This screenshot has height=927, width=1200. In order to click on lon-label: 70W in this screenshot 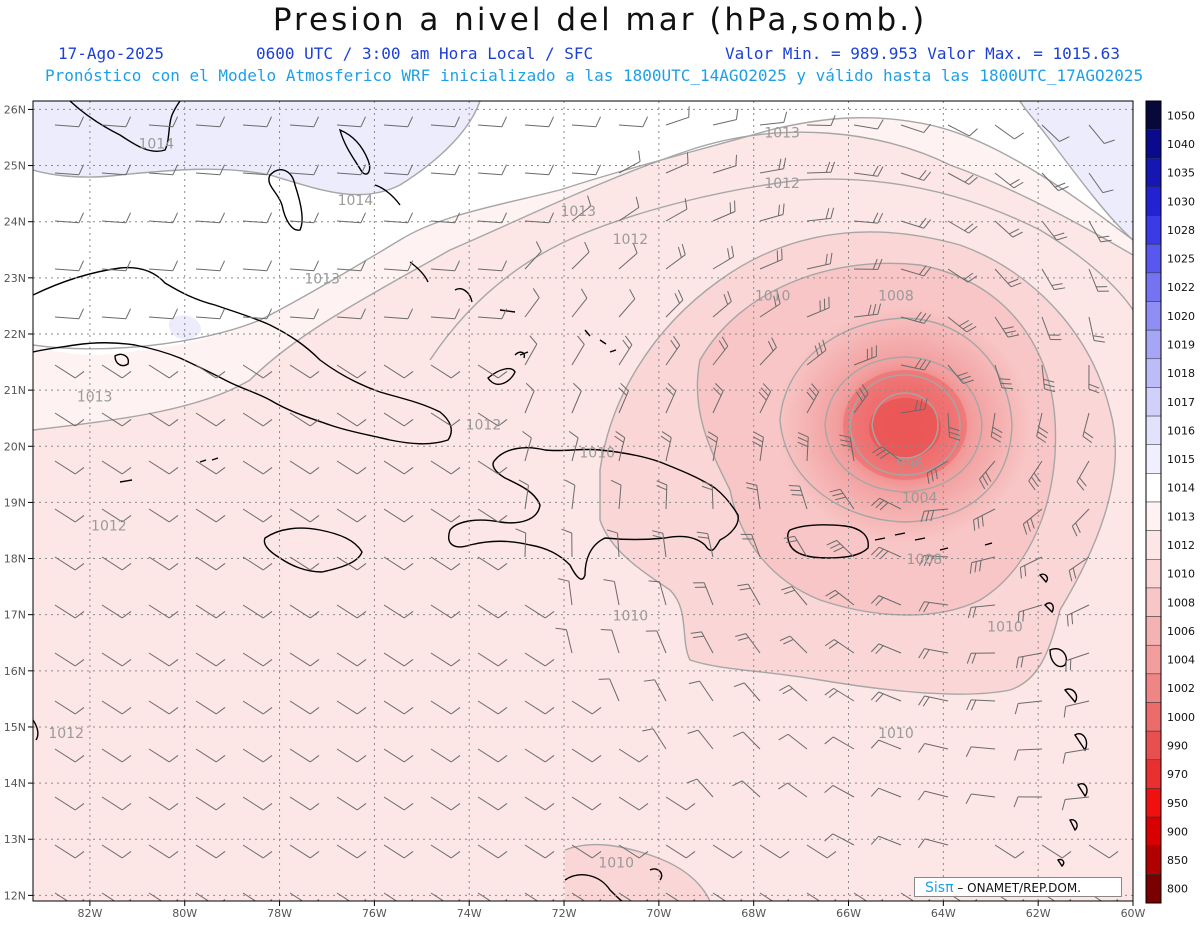, I will do `click(658, 913)`.